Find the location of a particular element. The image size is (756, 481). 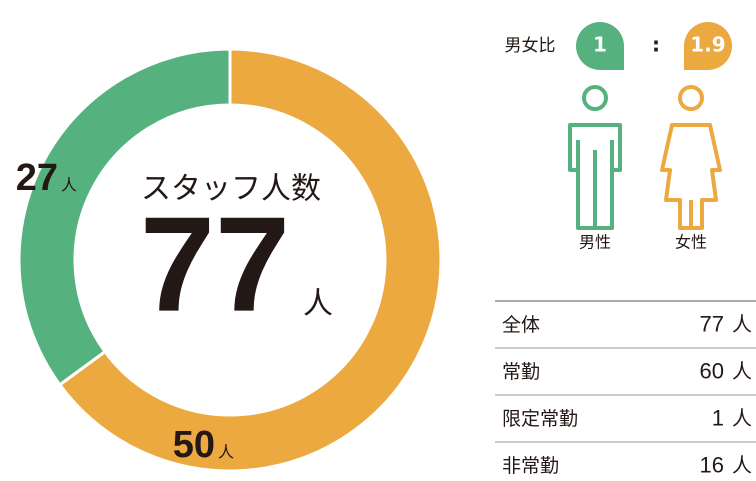

row-label: 非常勤 is located at coordinates (530, 466).